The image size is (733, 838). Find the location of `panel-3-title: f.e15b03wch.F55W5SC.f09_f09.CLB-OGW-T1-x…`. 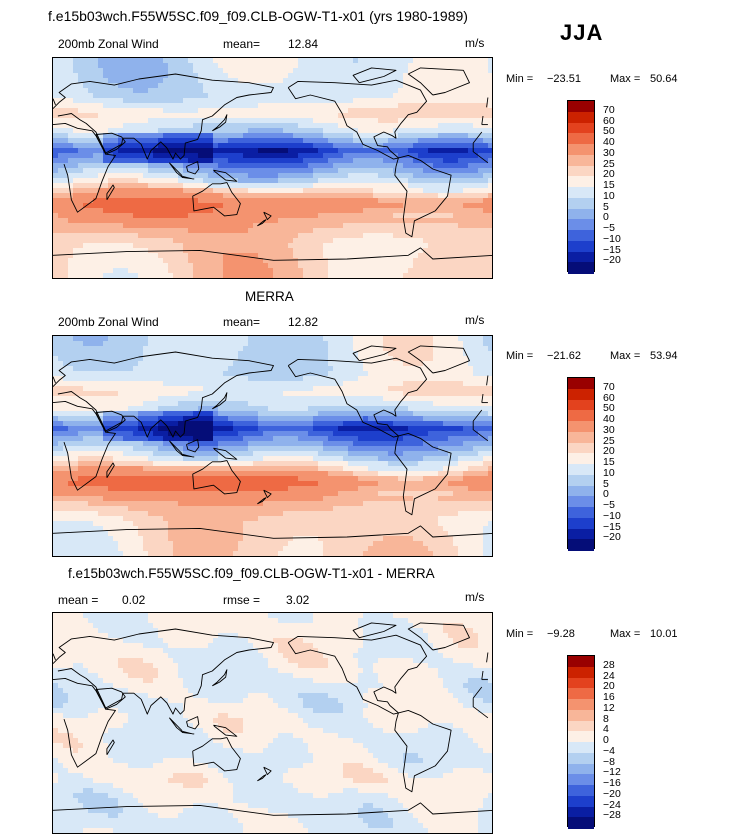

panel-3-title: f.e15b03wch.F55W5SC.f09_f09.CLB-OGW-T1-x… is located at coordinates (251, 573).